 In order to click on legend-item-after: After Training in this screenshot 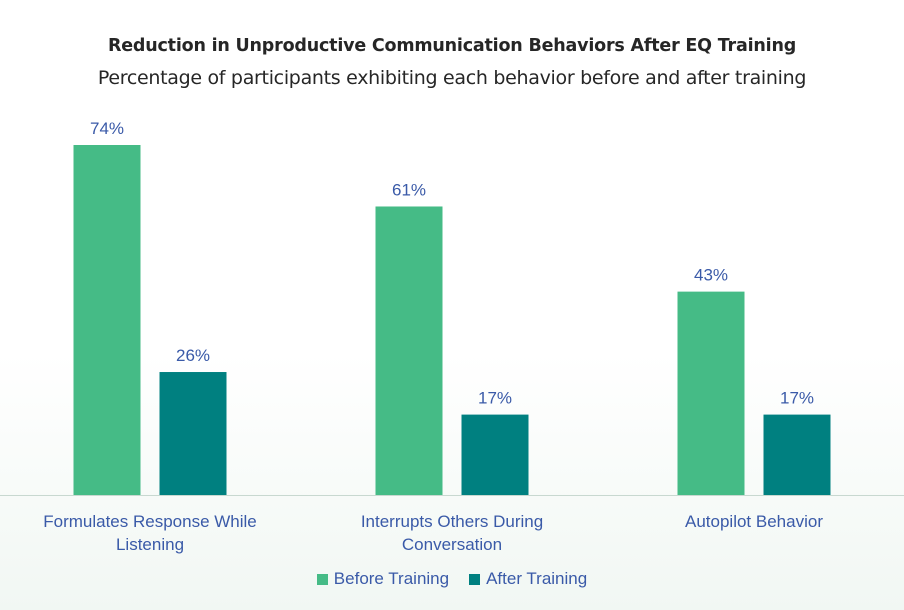, I will do `click(528, 579)`.